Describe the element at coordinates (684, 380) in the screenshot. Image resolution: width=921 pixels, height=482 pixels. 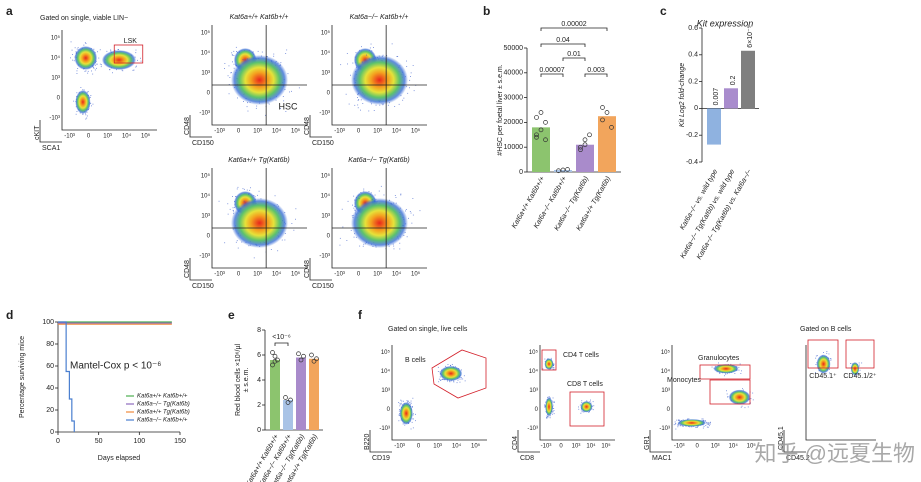
I see `label: Monocytes` at that location.